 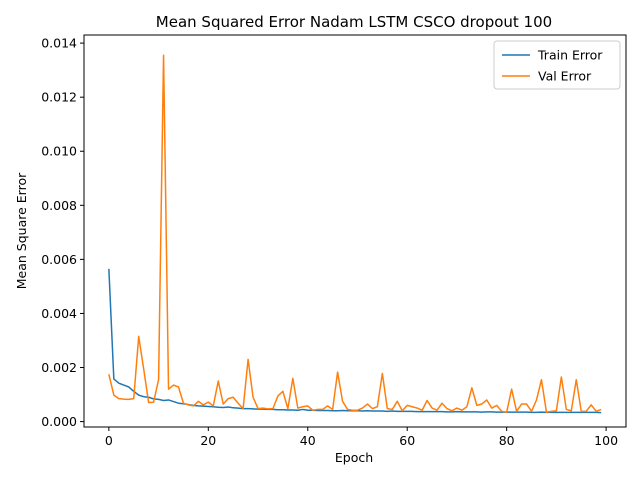 I want to click on y-tick-label: 0.000, so click(x=59, y=421).